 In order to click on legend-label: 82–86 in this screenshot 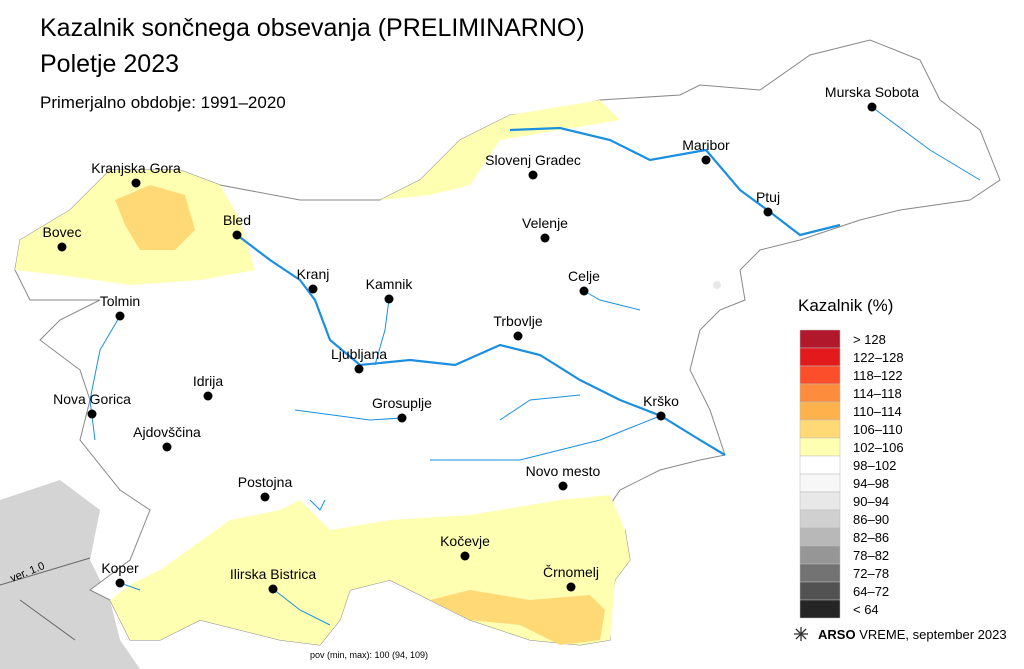, I will do `click(871, 537)`.